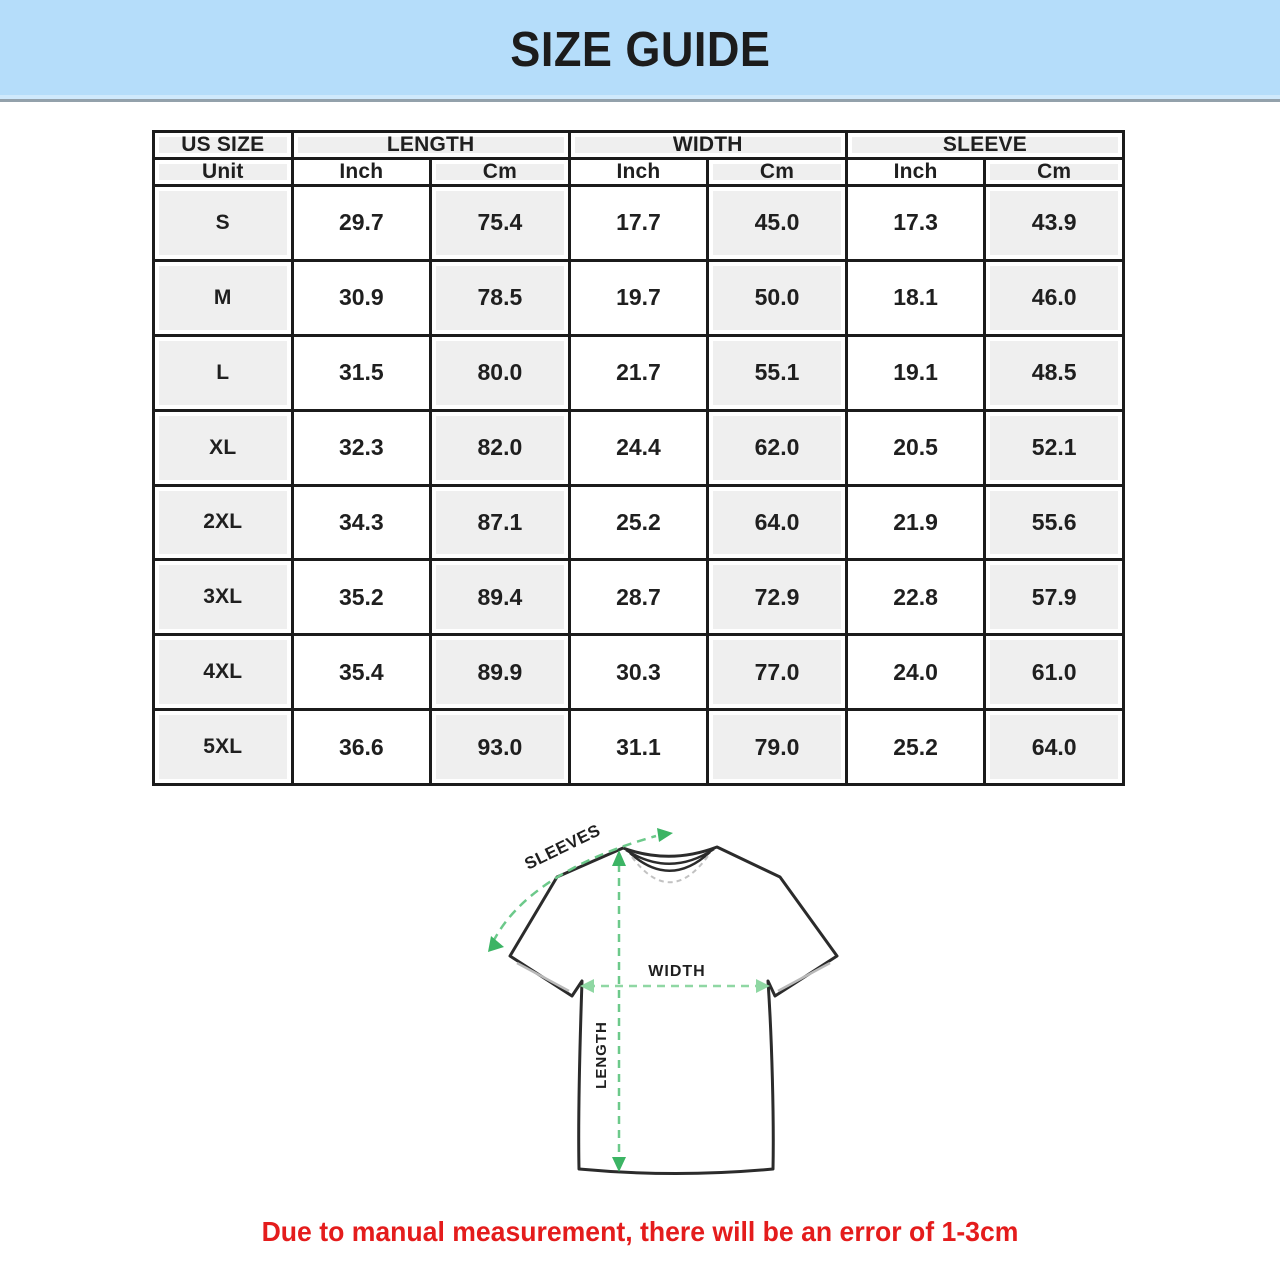  Describe the element at coordinates (500, 747) in the screenshot. I see `value-cell: 93.0` at that location.